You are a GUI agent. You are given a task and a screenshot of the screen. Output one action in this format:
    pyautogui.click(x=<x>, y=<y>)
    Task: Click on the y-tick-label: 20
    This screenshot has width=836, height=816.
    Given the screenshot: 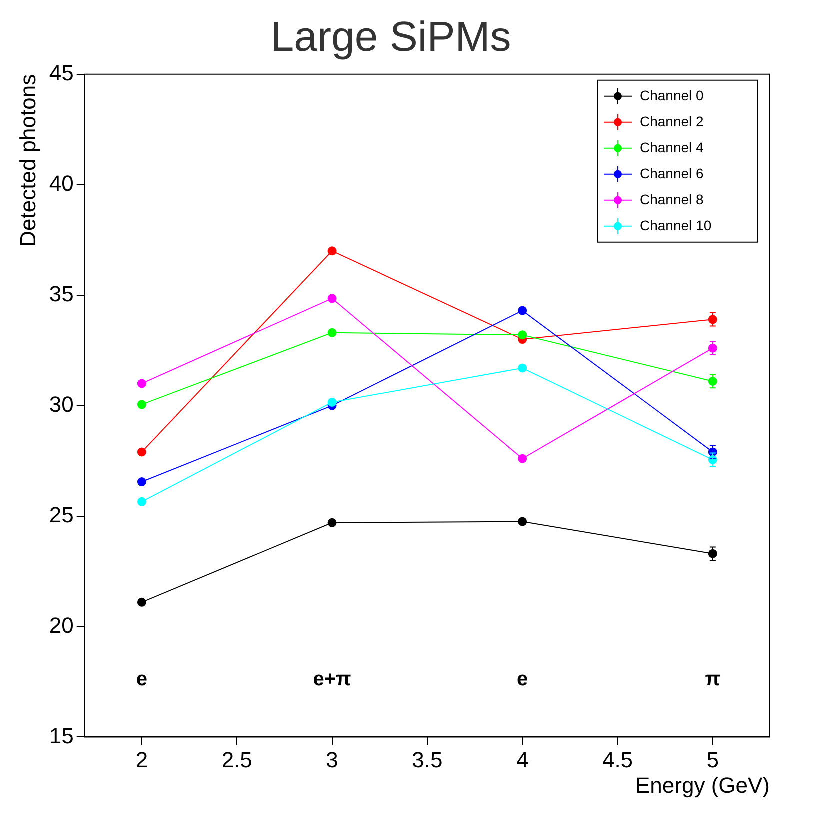 What is the action you would take?
    pyautogui.click(x=61, y=625)
    